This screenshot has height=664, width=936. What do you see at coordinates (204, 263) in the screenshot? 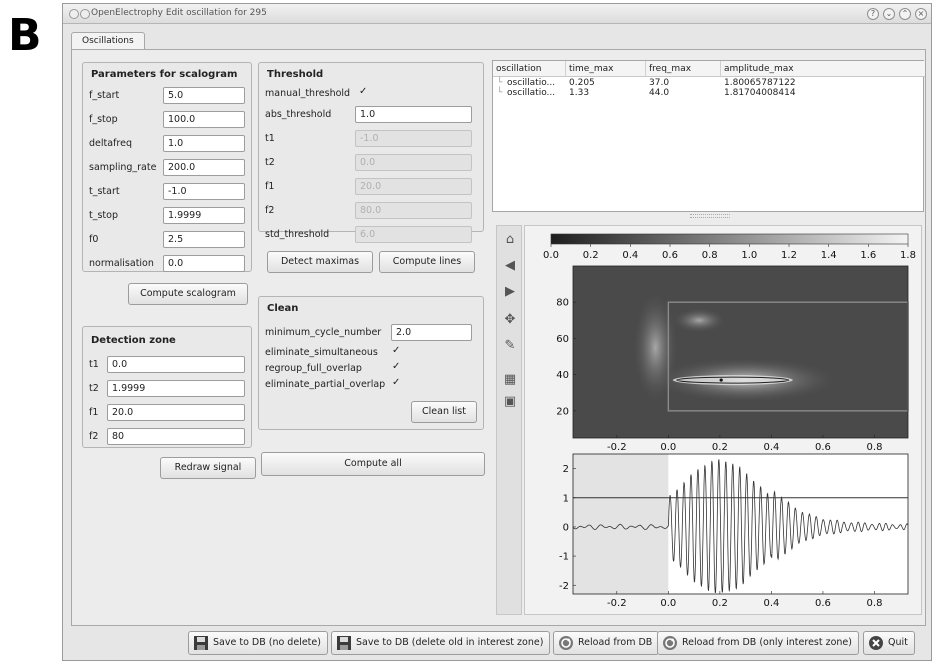
I see `normalisation-input: 0.0` at bounding box center [204, 263].